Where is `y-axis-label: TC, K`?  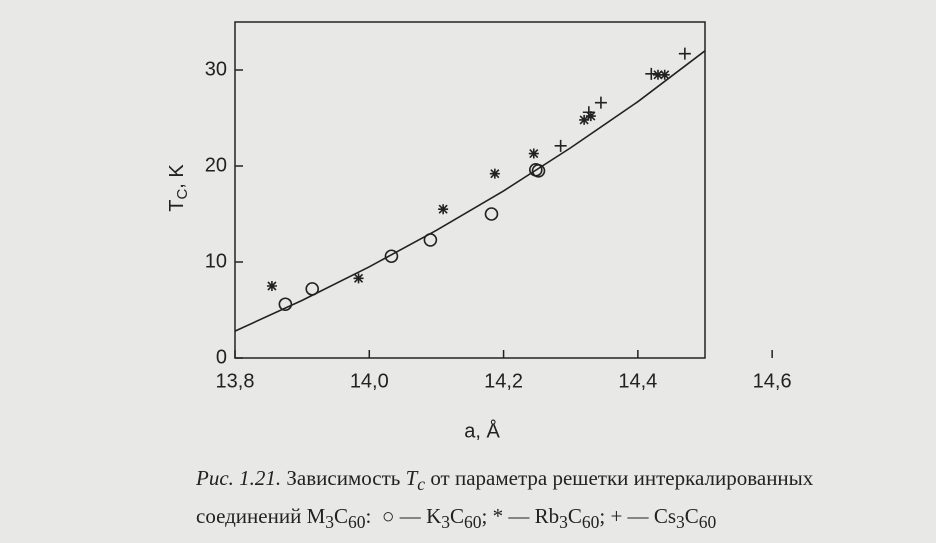 y-axis-label: TC, K is located at coordinates (178, 188).